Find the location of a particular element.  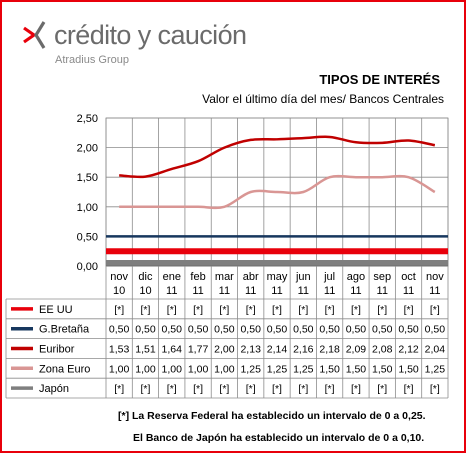

data-label: 2,12 is located at coordinates (408, 350).